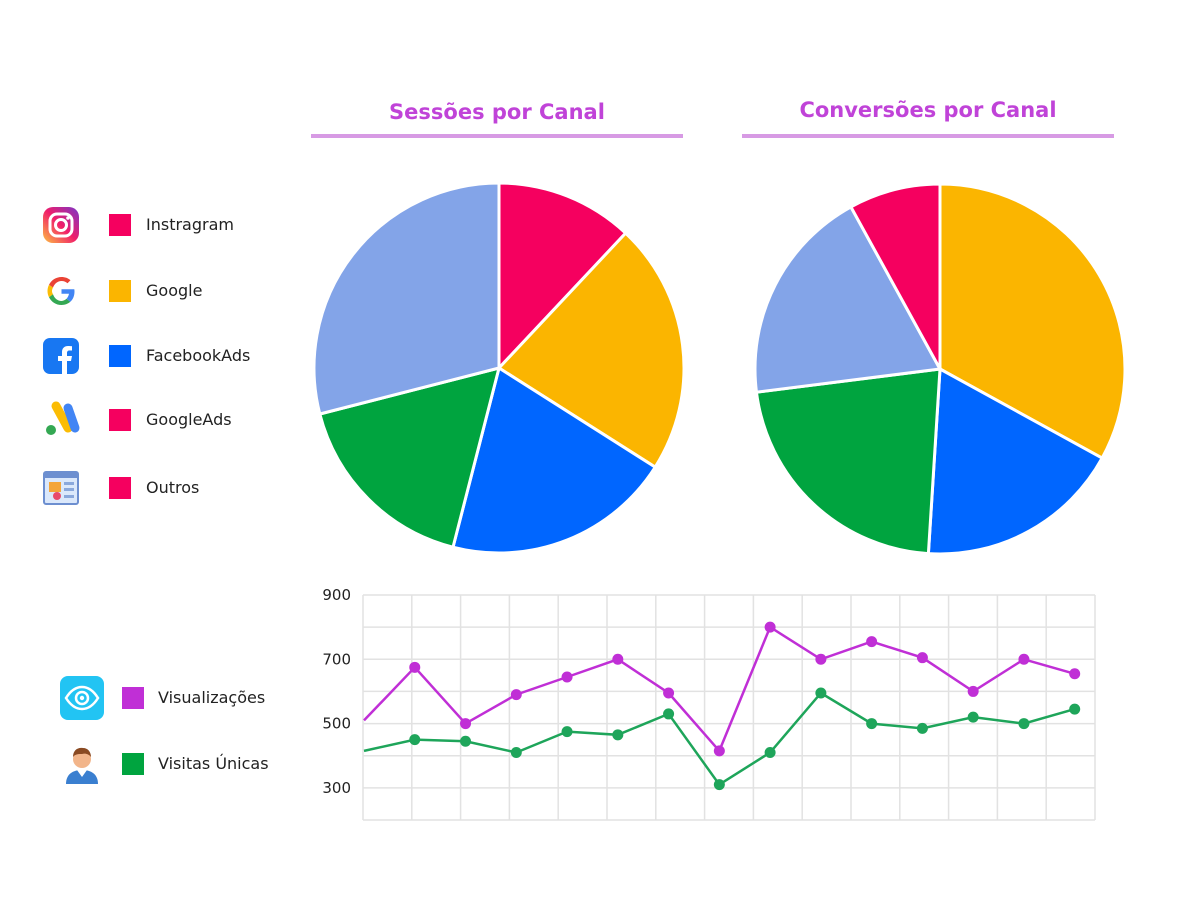 This screenshot has width=1200, height=900. Describe the element at coordinates (336, 595) in the screenshot. I see `y-tick-label: 900` at that location.